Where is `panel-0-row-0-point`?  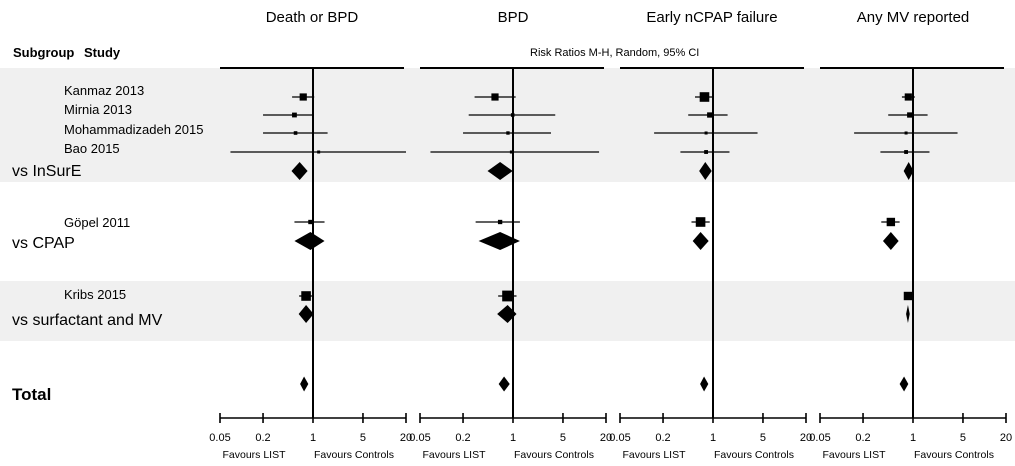
panel-0-row-0-point is located at coordinates (303, 97).